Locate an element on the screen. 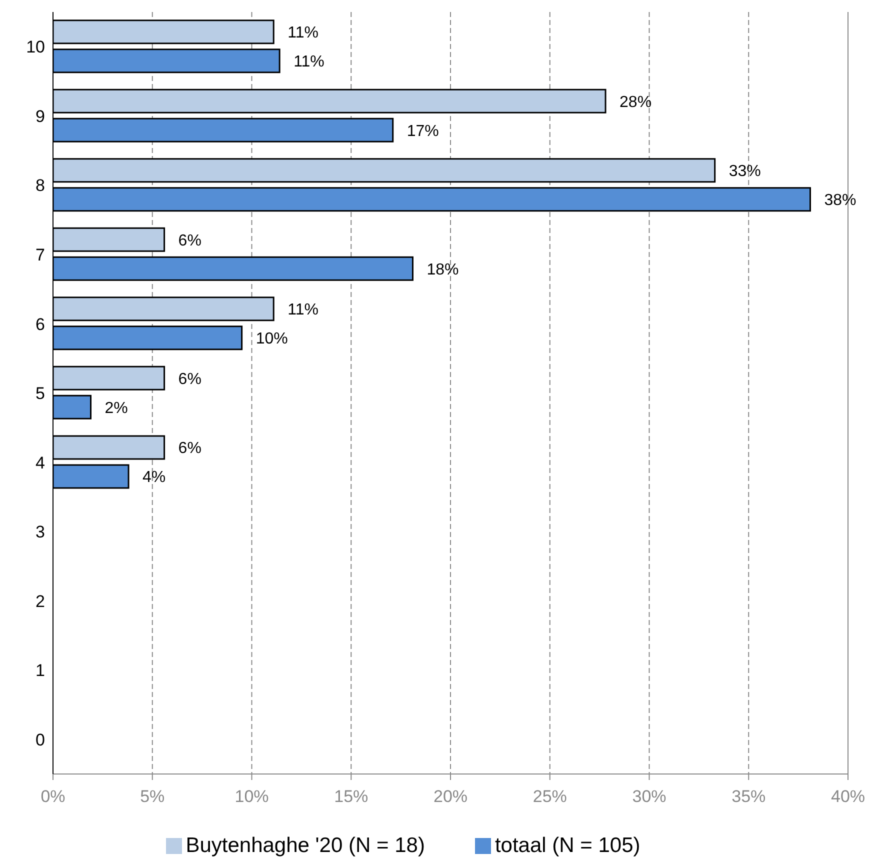 The width and height of the screenshot is (869, 863). data-label: 4% is located at coordinates (154, 477).